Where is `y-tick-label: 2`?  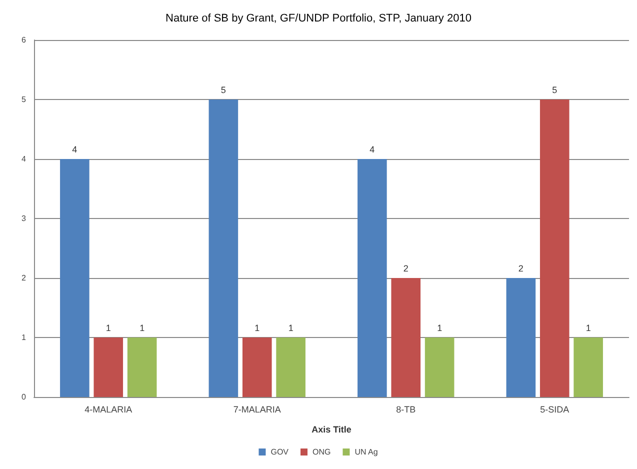 y-tick-label: 2 is located at coordinates (24, 278).